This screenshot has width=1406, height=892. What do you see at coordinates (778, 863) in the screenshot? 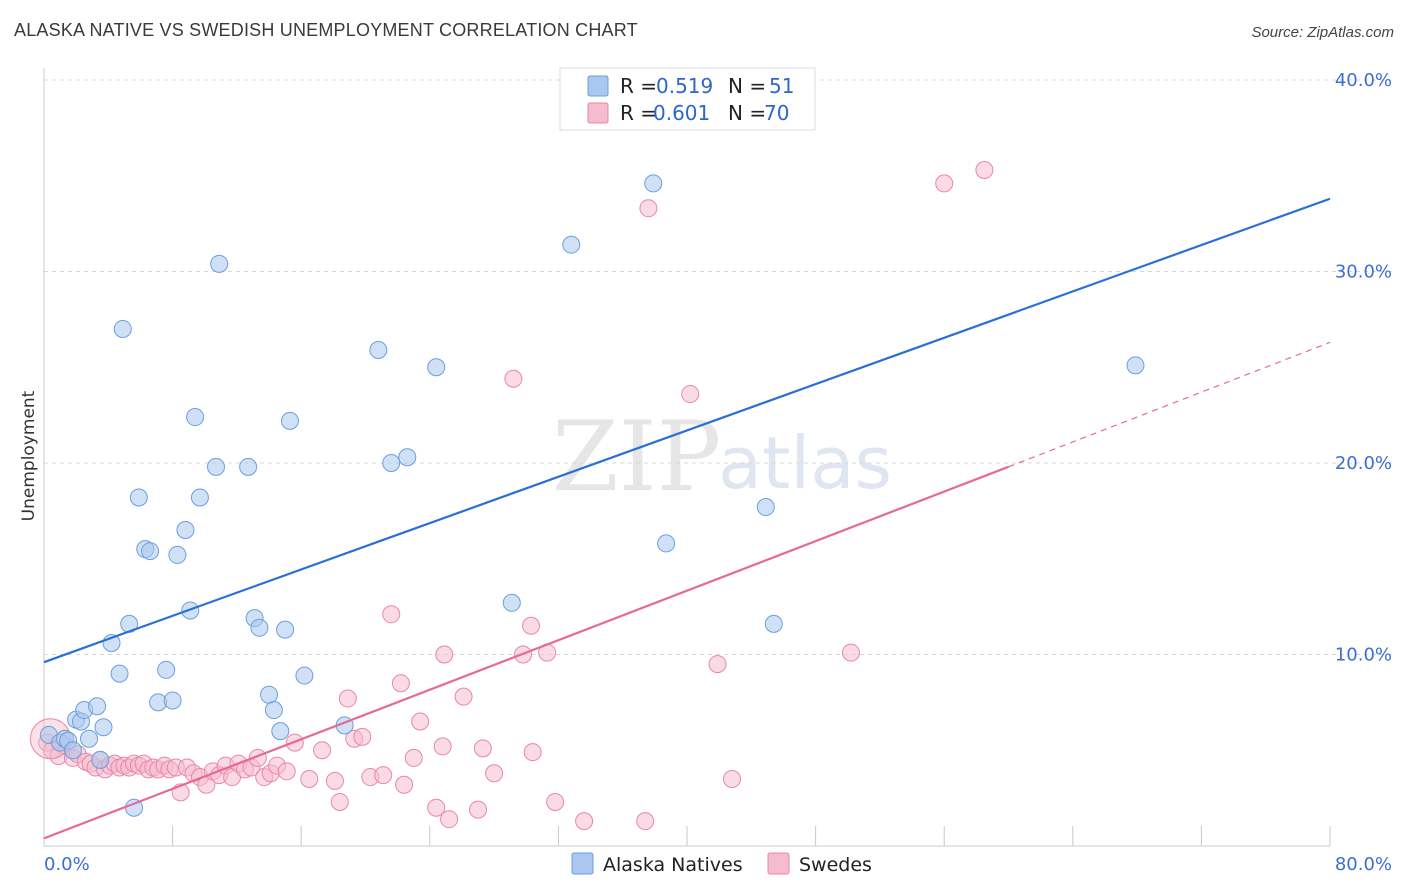
I see `bottom-legend-swatch-pink` at bounding box center [778, 863].